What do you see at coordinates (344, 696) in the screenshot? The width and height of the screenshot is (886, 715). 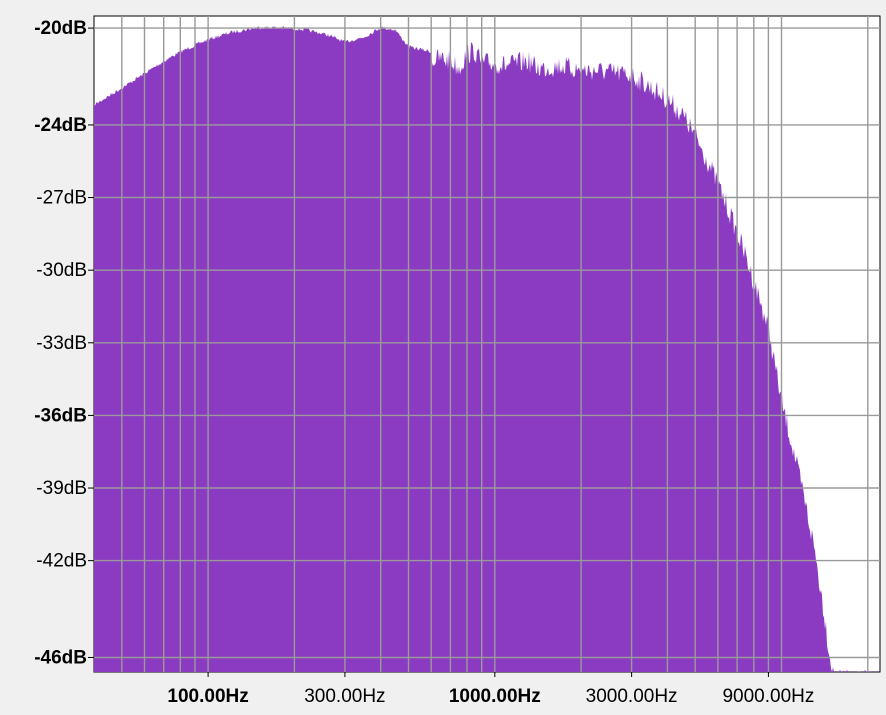 I see `x-tick-label: 300.00Hz` at bounding box center [344, 696].